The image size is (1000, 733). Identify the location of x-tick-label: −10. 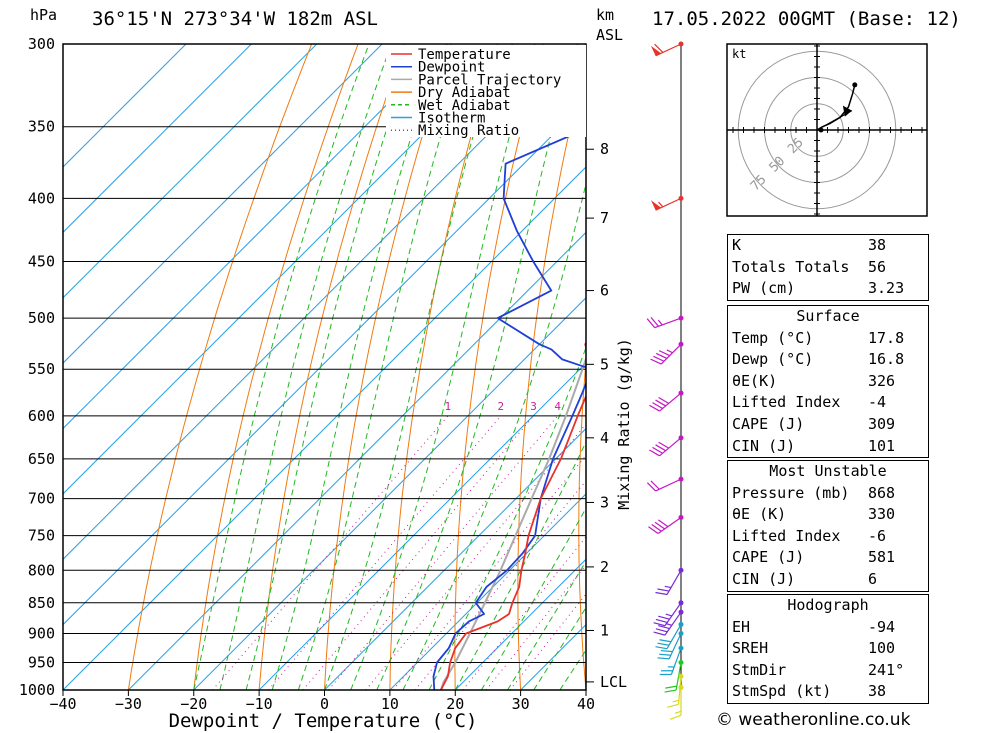
(259, 704).